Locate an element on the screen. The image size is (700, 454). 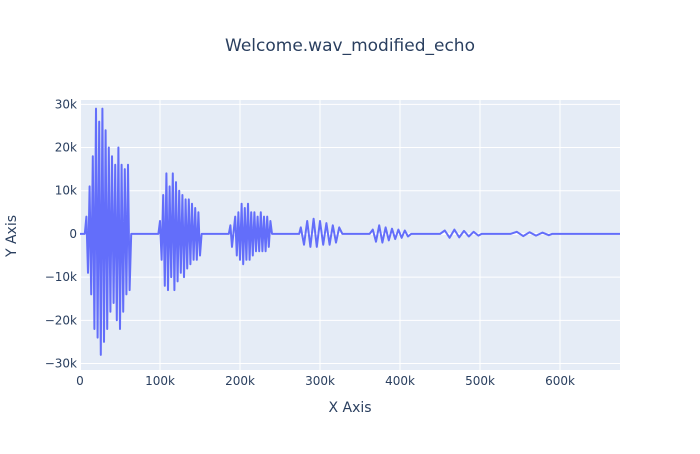
y-tick-label: −30k is located at coordinates (61, 364).